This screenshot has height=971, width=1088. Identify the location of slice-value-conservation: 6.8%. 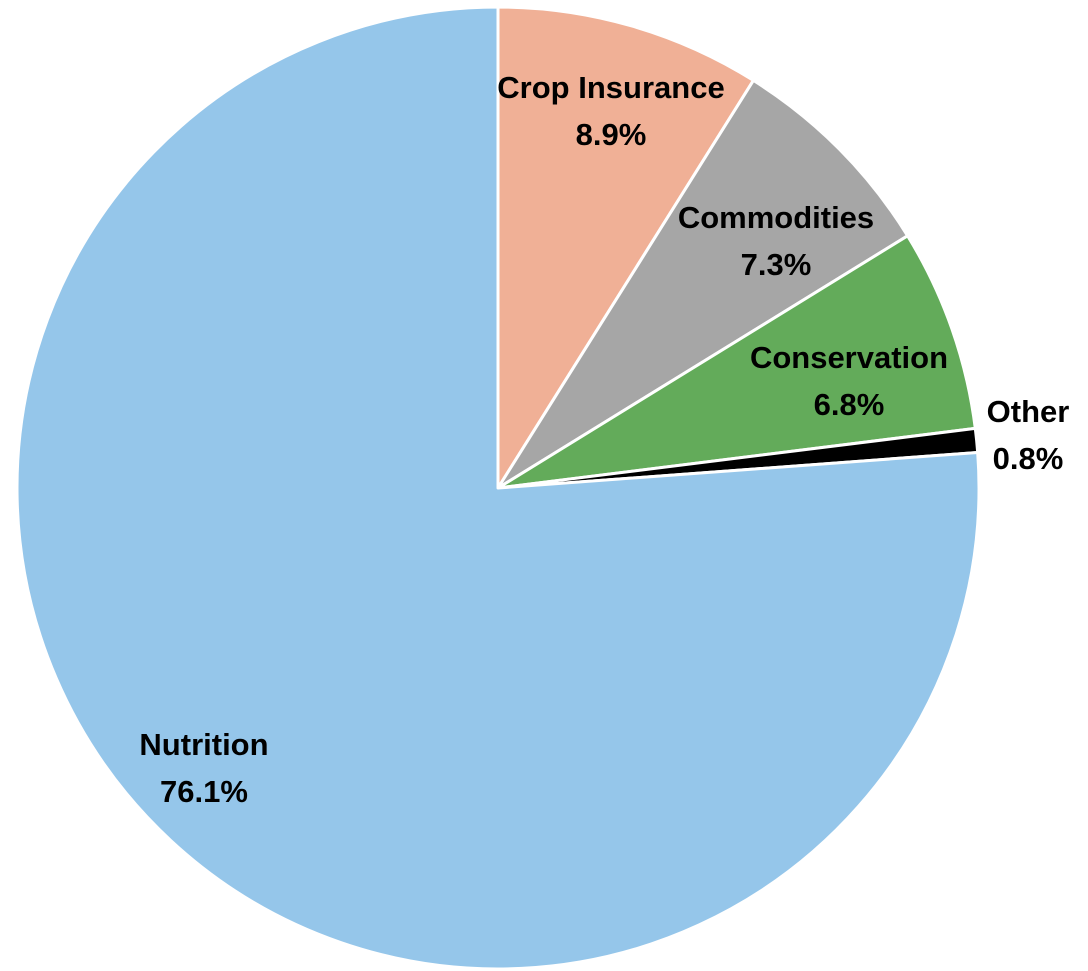
(849, 404).